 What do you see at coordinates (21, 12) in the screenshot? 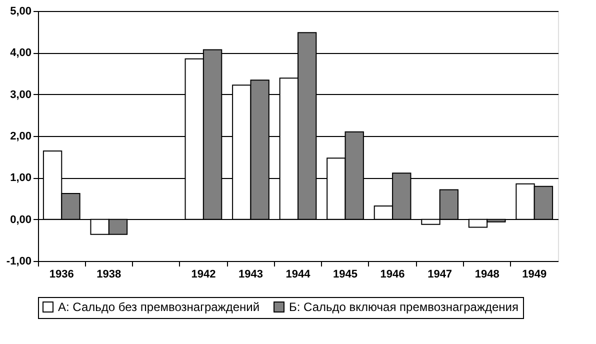
I see `y-tick-label: 5,00` at bounding box center [21, 12].